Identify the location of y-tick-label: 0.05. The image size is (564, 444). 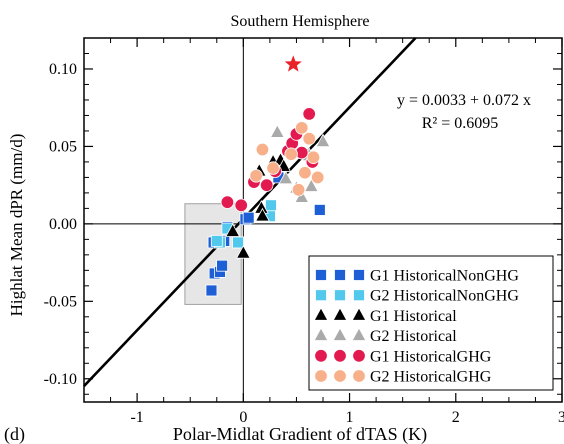
(63, 146).